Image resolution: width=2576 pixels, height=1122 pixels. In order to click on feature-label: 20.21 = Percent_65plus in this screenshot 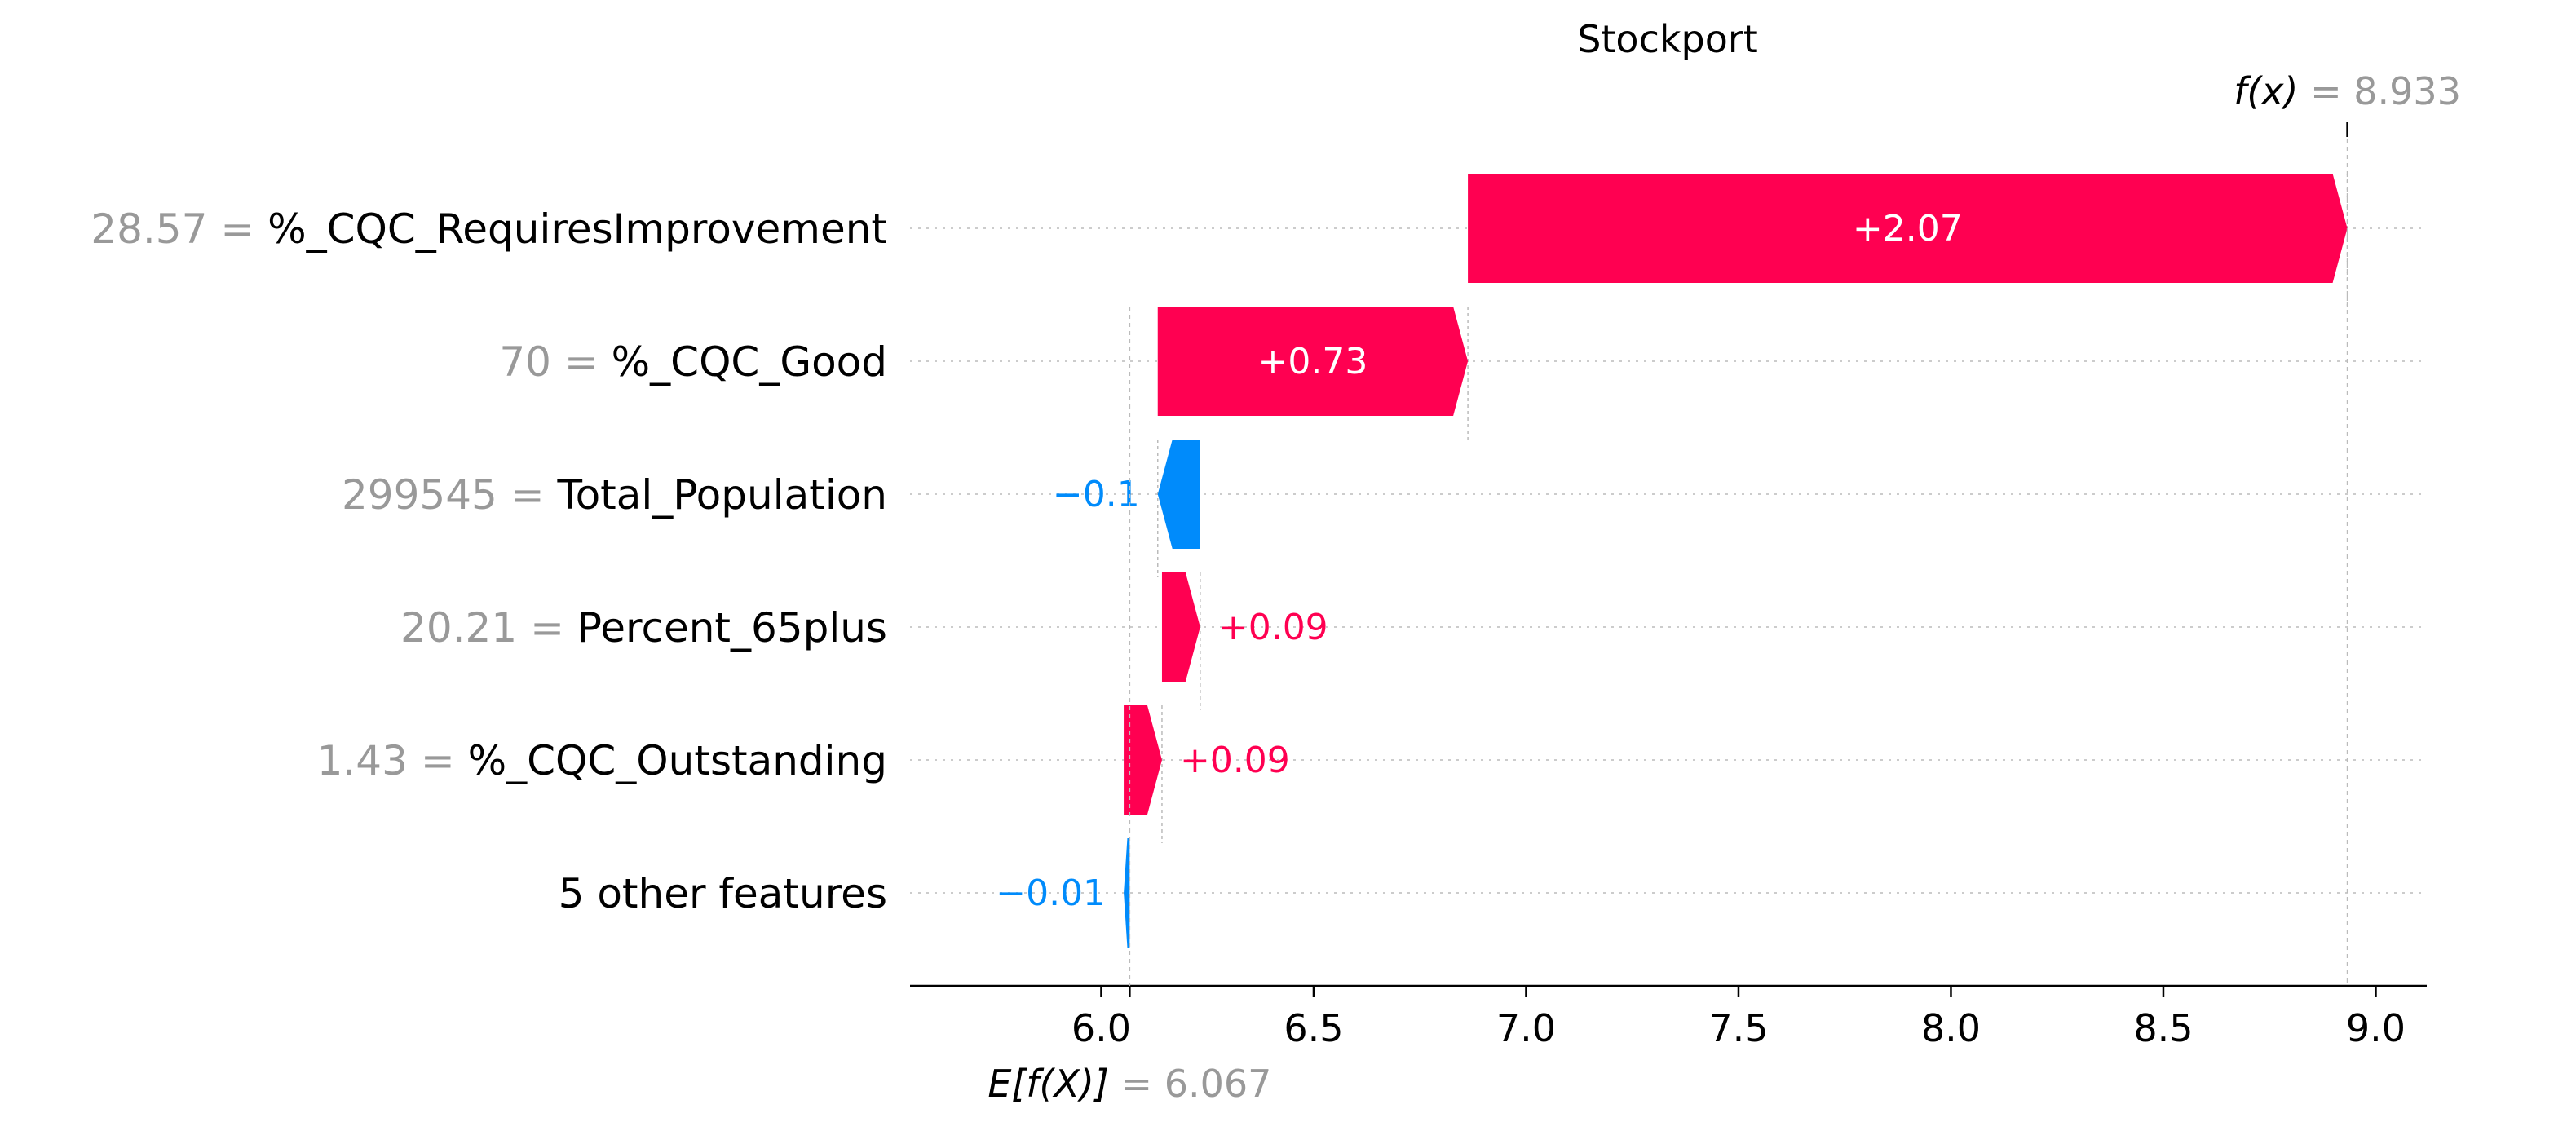, I will do `click(643, 628)`.